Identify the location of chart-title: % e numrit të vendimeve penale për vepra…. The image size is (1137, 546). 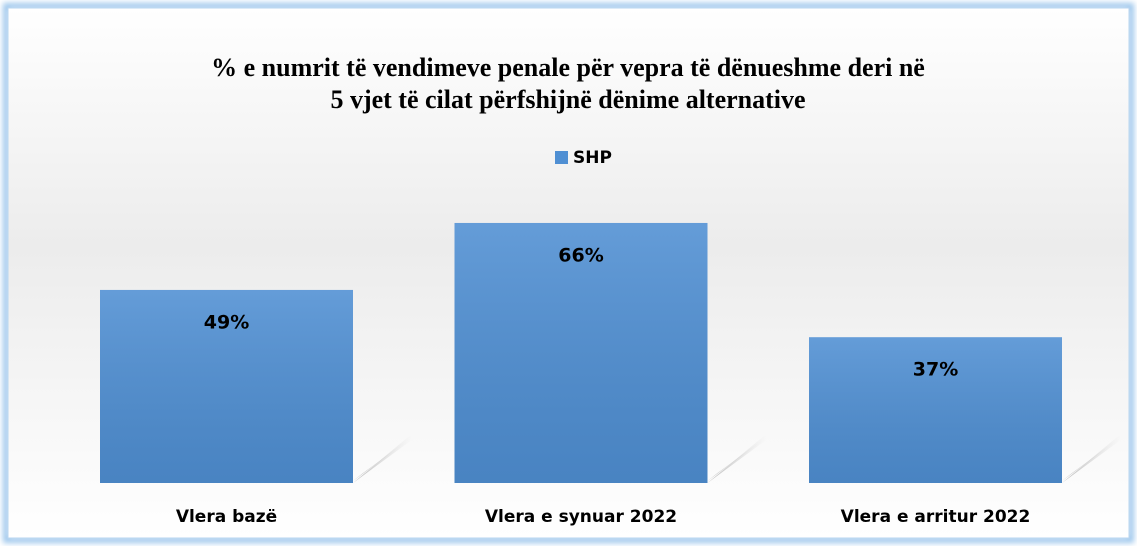
(568, 67).